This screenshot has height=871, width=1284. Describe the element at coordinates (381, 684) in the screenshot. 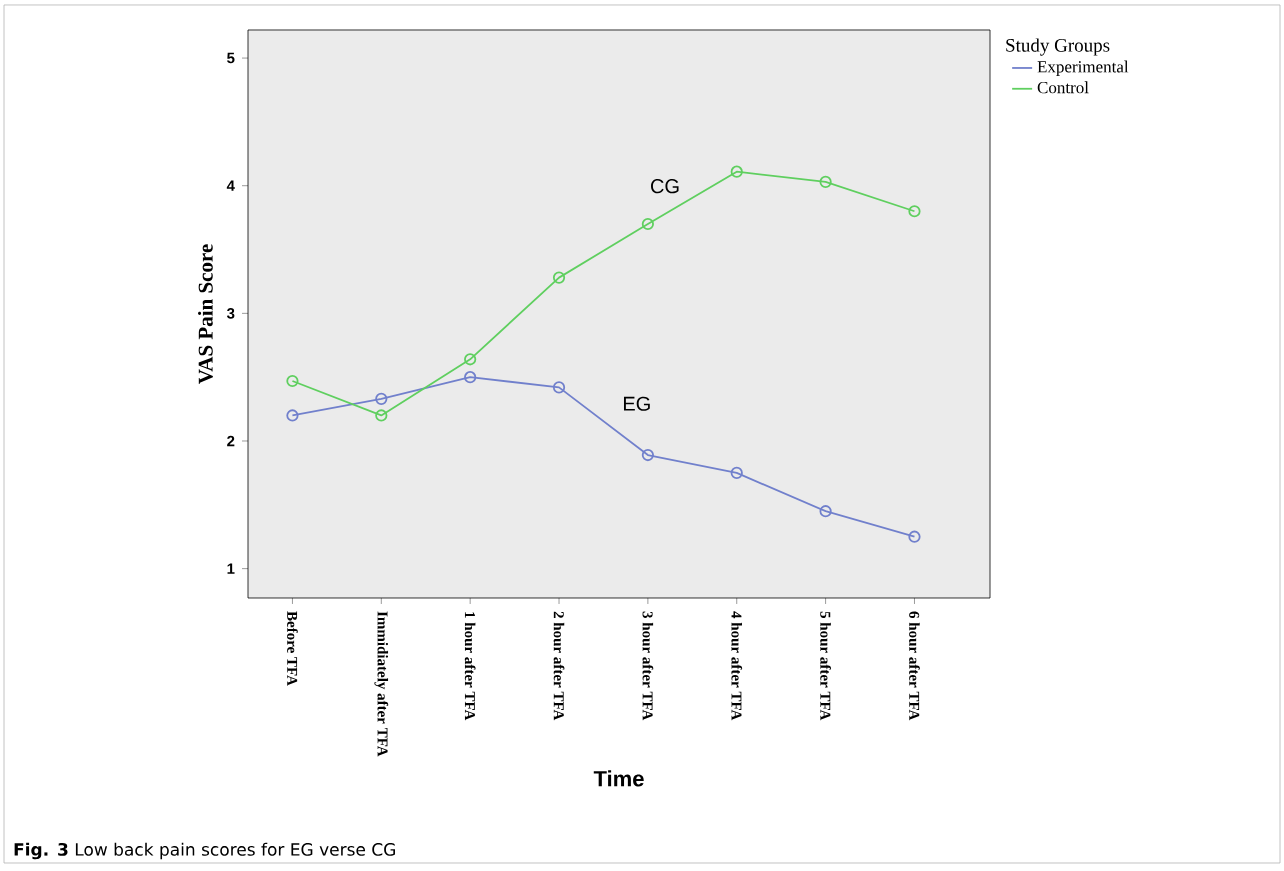

I see `x-tick-label: Immidiately after TFA` at that location.